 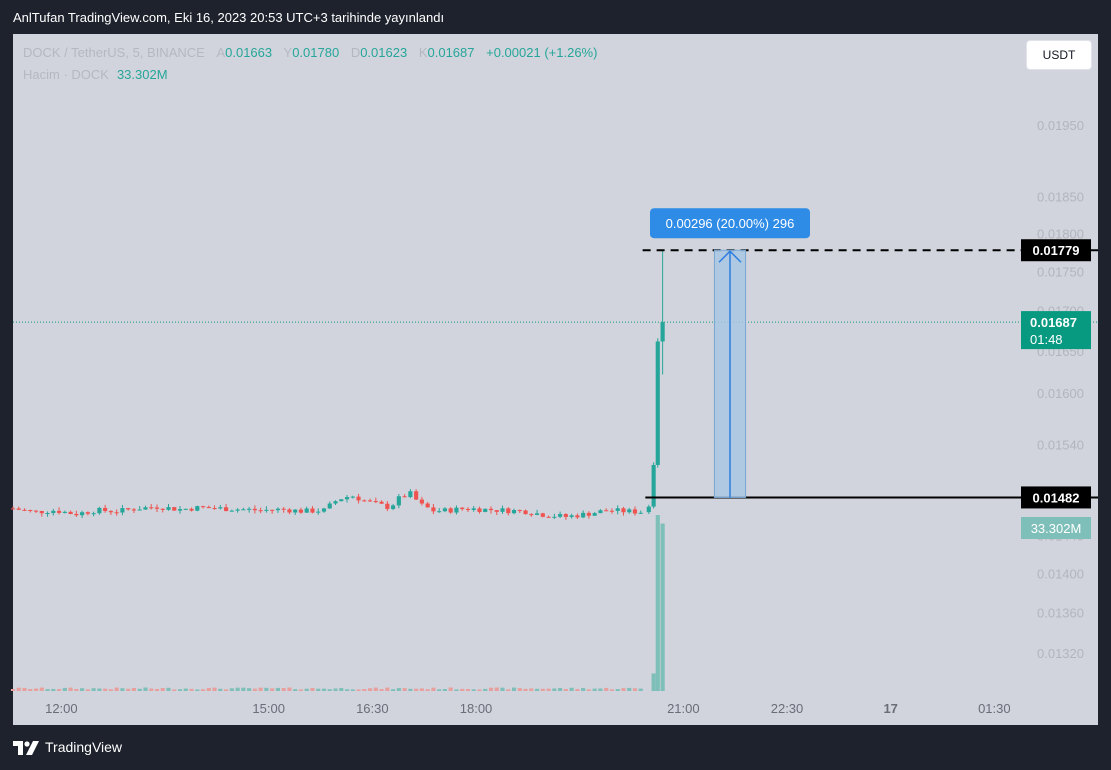 What do you see at coordinates (288, 52) in the screenshot?
I see `high-label: Y` at bounding box center [288, 52].